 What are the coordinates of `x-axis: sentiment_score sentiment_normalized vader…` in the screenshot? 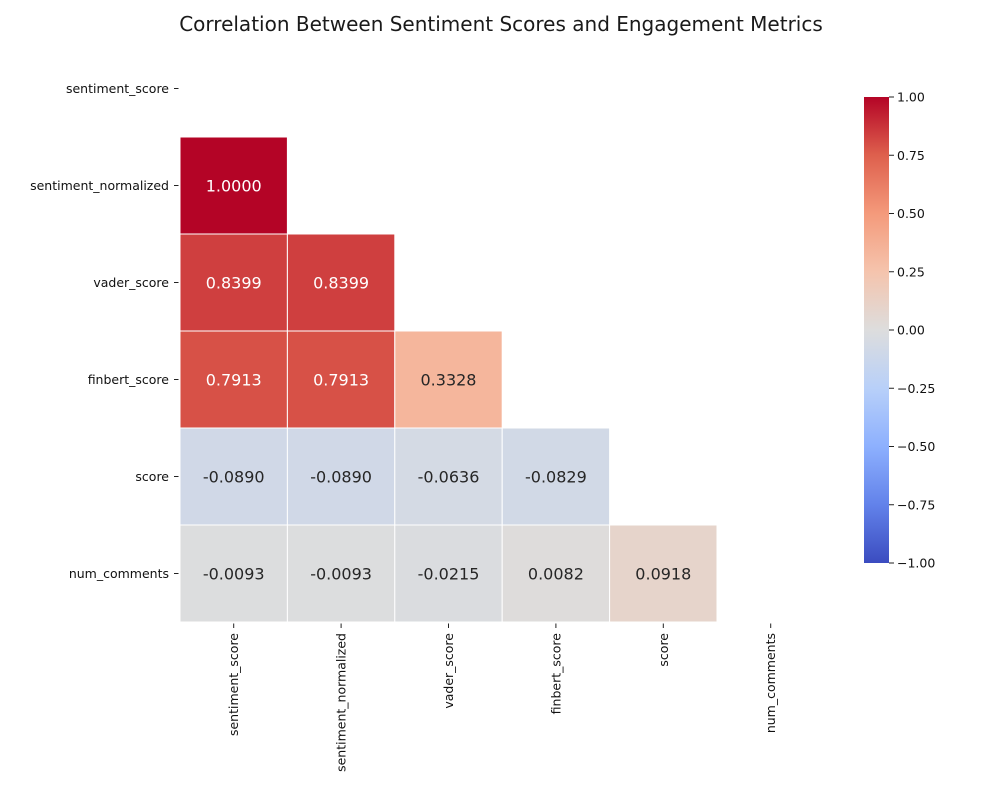 It's located at (502, 697).